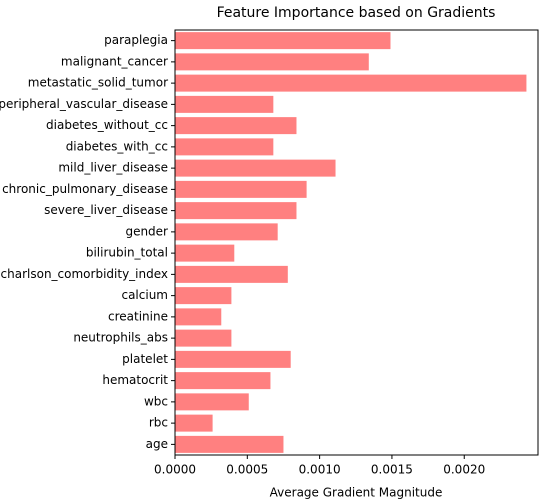 Image resolution: width=550 pixels, height=504 pixels. I want to click on y-tick-label: hematocrit, so click(135, 380).